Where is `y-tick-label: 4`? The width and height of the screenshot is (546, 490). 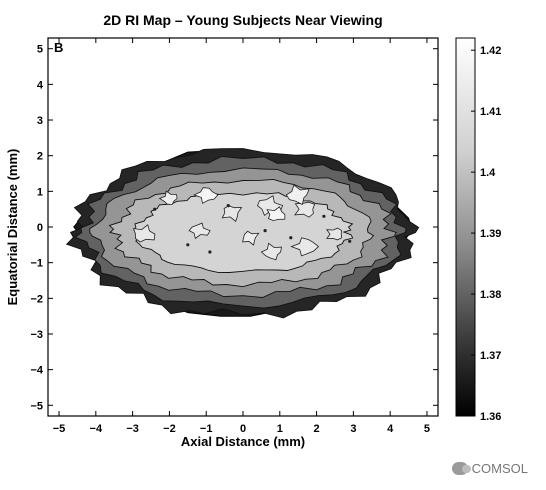 y-tick-label: 4 is located at coordinates (40, 85).